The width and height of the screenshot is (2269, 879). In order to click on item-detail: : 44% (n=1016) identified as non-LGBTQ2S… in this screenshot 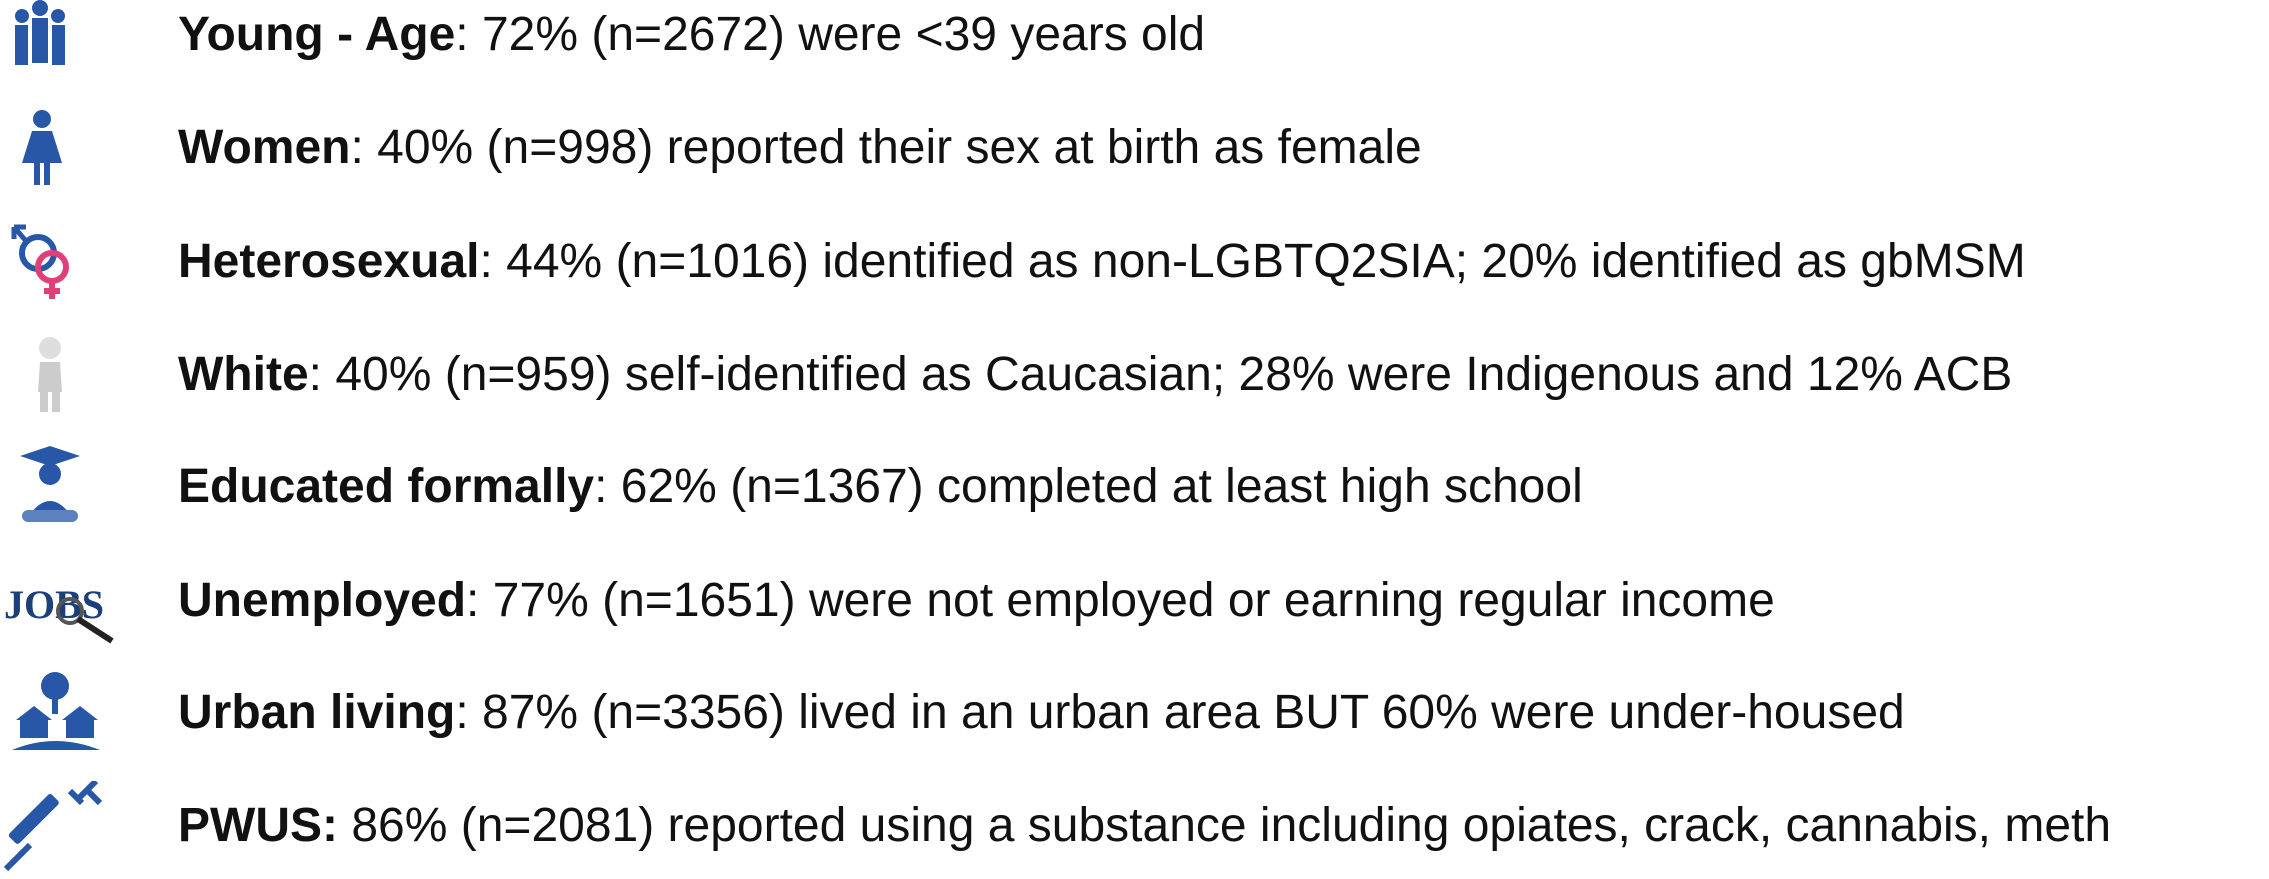, I will do `click(1252, 261)`.